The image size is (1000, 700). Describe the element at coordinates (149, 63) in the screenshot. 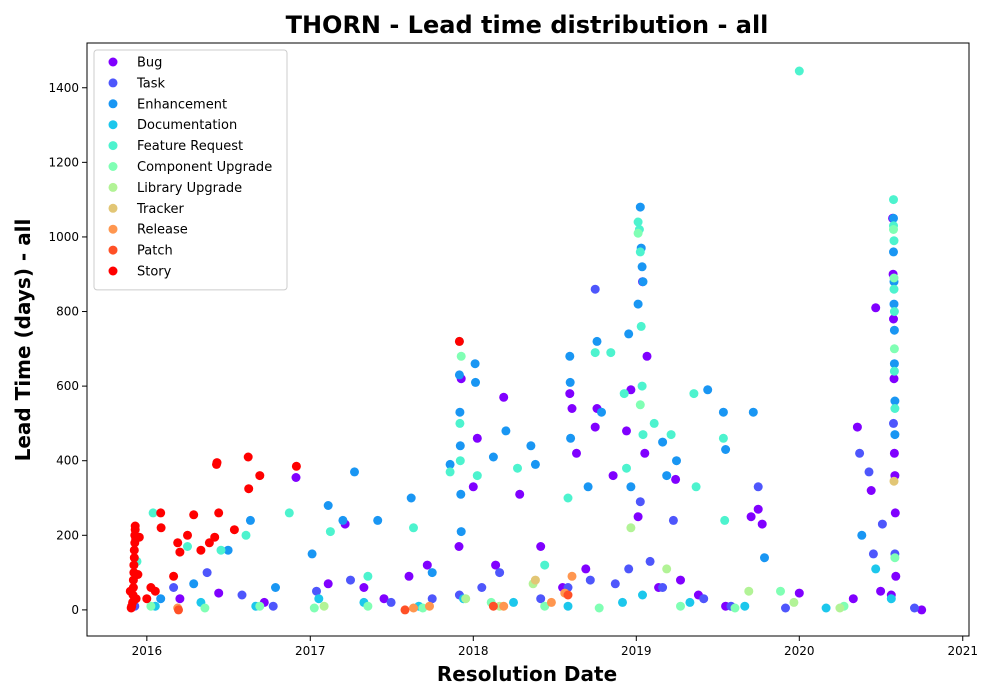

I see `legend-label: Bug` at that location.